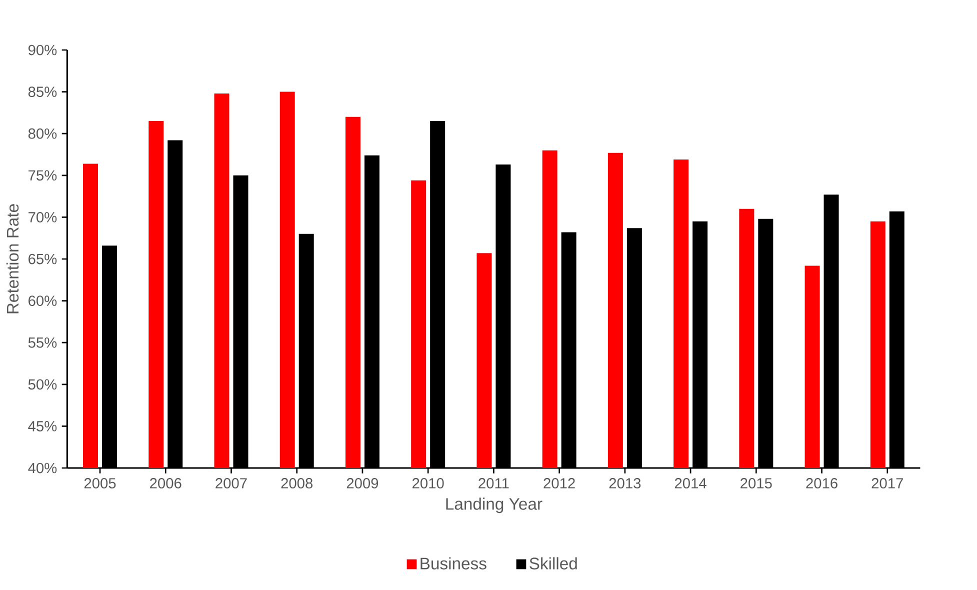  Describe the element at coordinates (42, 259) in the screenshot. I see `y-tick-label: 65%` at that location.